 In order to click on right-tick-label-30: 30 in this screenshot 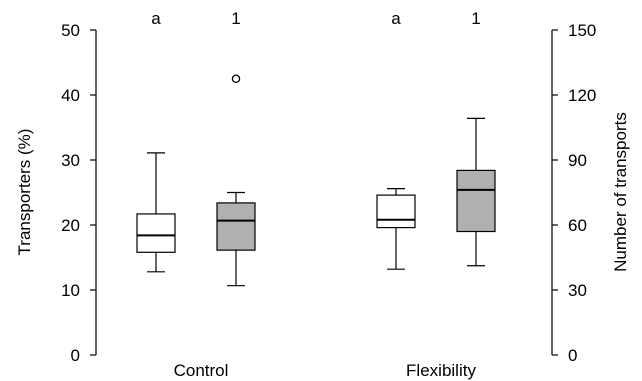, I will do `click(577, 290)`.